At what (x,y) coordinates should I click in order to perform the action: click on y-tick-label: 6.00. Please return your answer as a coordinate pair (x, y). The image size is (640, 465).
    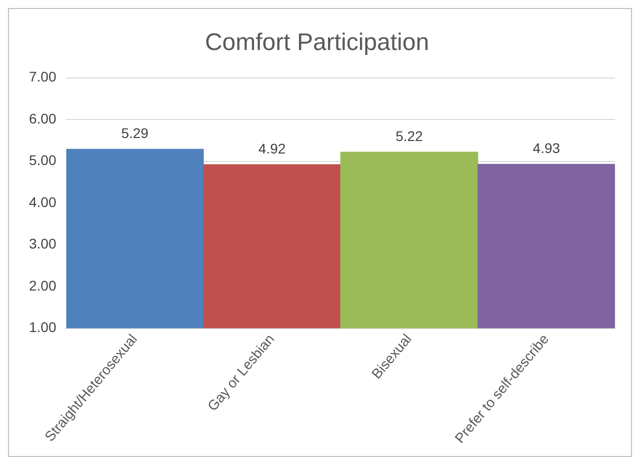
    Looking at the image, I should click on (42, 118).